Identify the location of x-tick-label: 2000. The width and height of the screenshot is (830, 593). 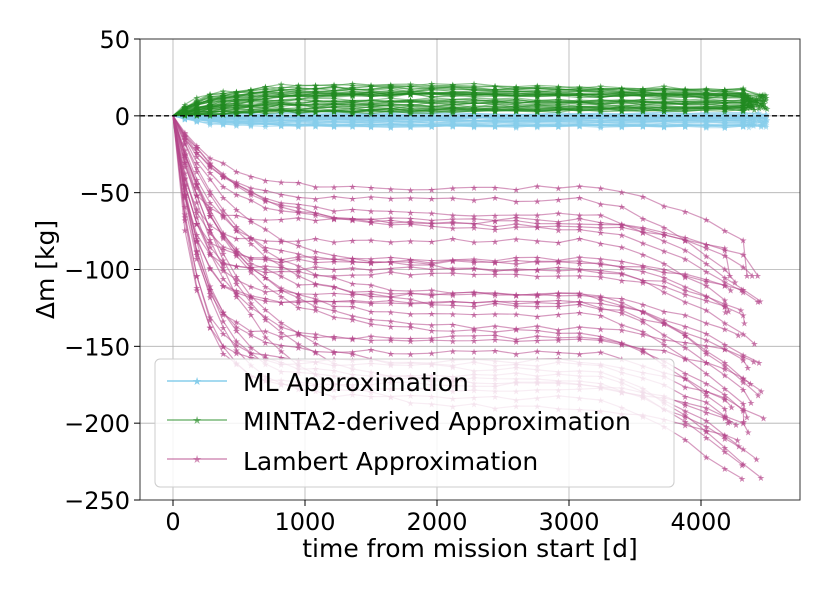
(436, 522).